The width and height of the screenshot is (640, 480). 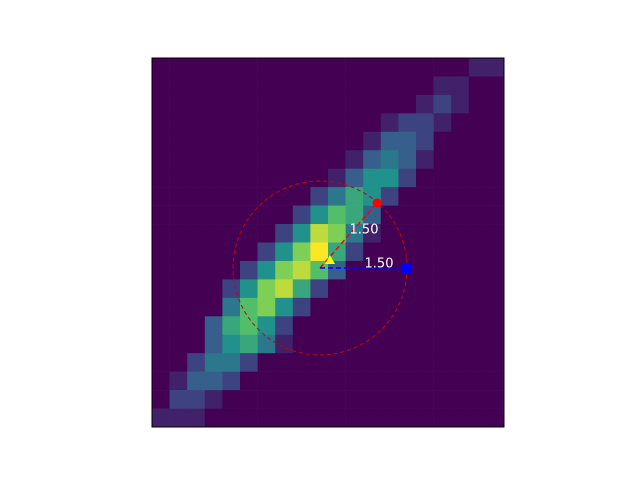 What do you see at coordinates (330, 259) in the screenshot?
I see `center-marker` at bounding box center [330, 259].